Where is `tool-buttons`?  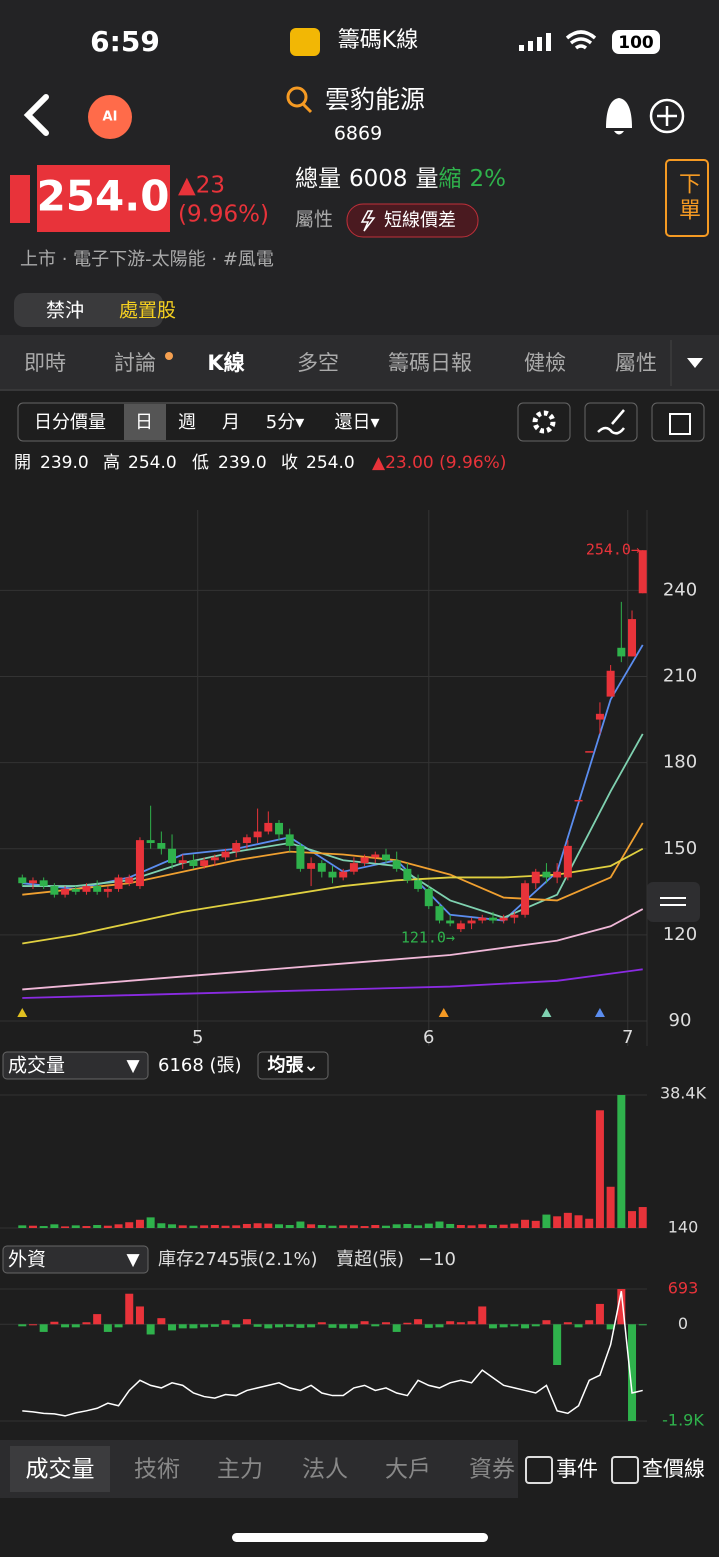 tool-buttons is located at coordinates (611, 422).